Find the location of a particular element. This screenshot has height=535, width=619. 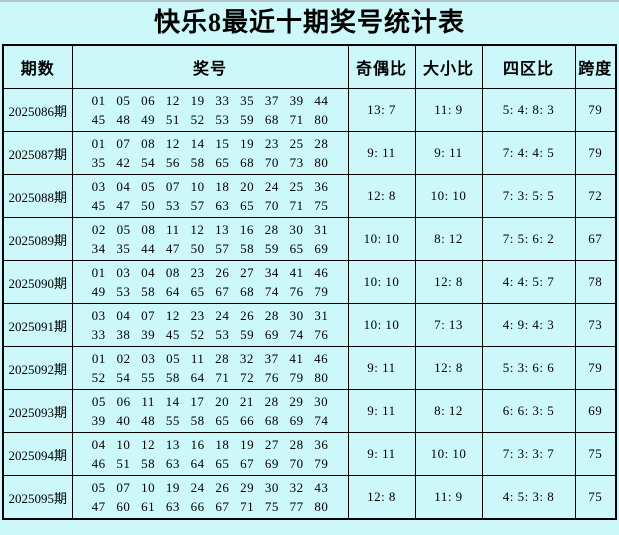

four-zone-cell: 7: 4: 4: 5 is located at coordinates (528, 153).